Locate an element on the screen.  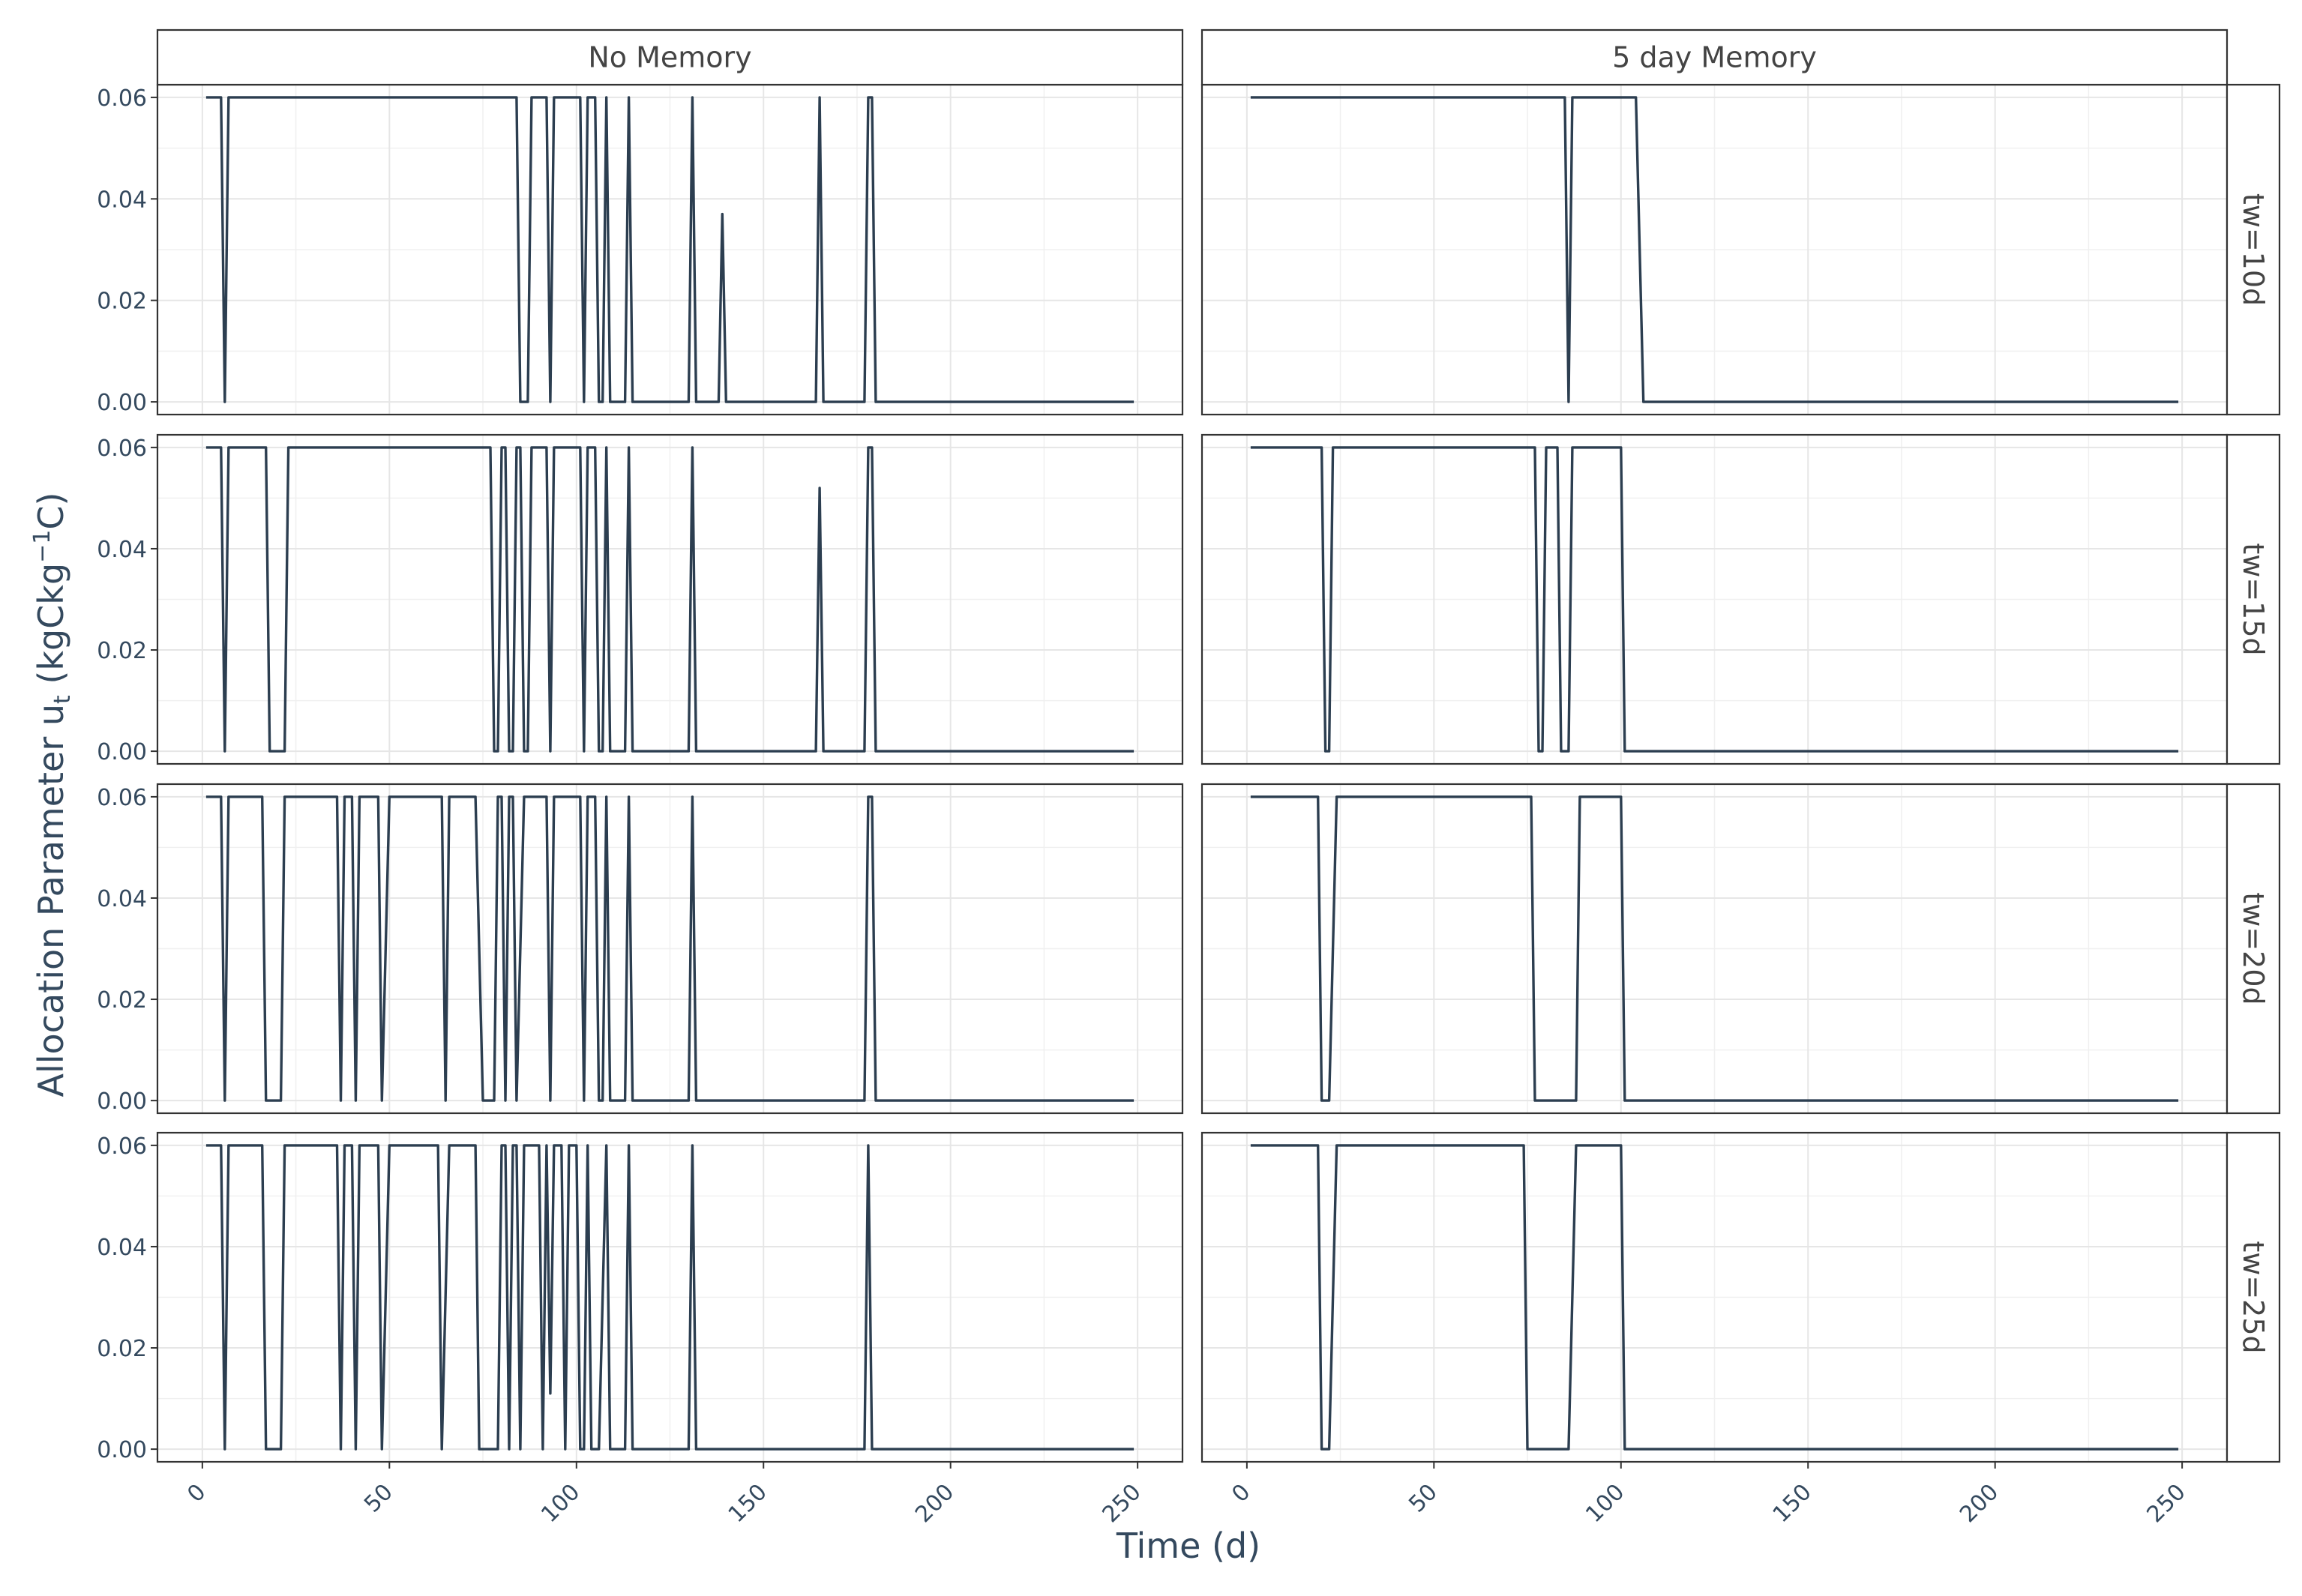
row-strip-label: tw=10d is located at coordinates (2254, 249).